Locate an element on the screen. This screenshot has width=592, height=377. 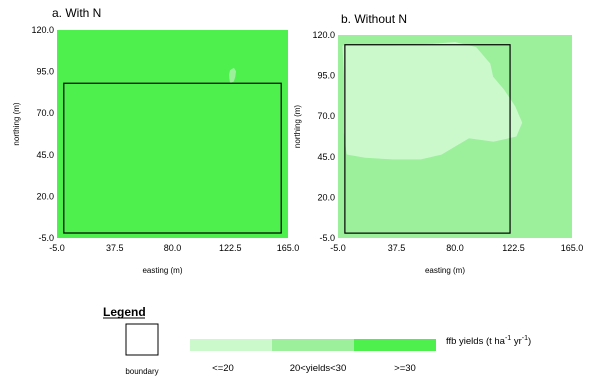
legend-variable-text: yr is located at coordinates (516, 341).